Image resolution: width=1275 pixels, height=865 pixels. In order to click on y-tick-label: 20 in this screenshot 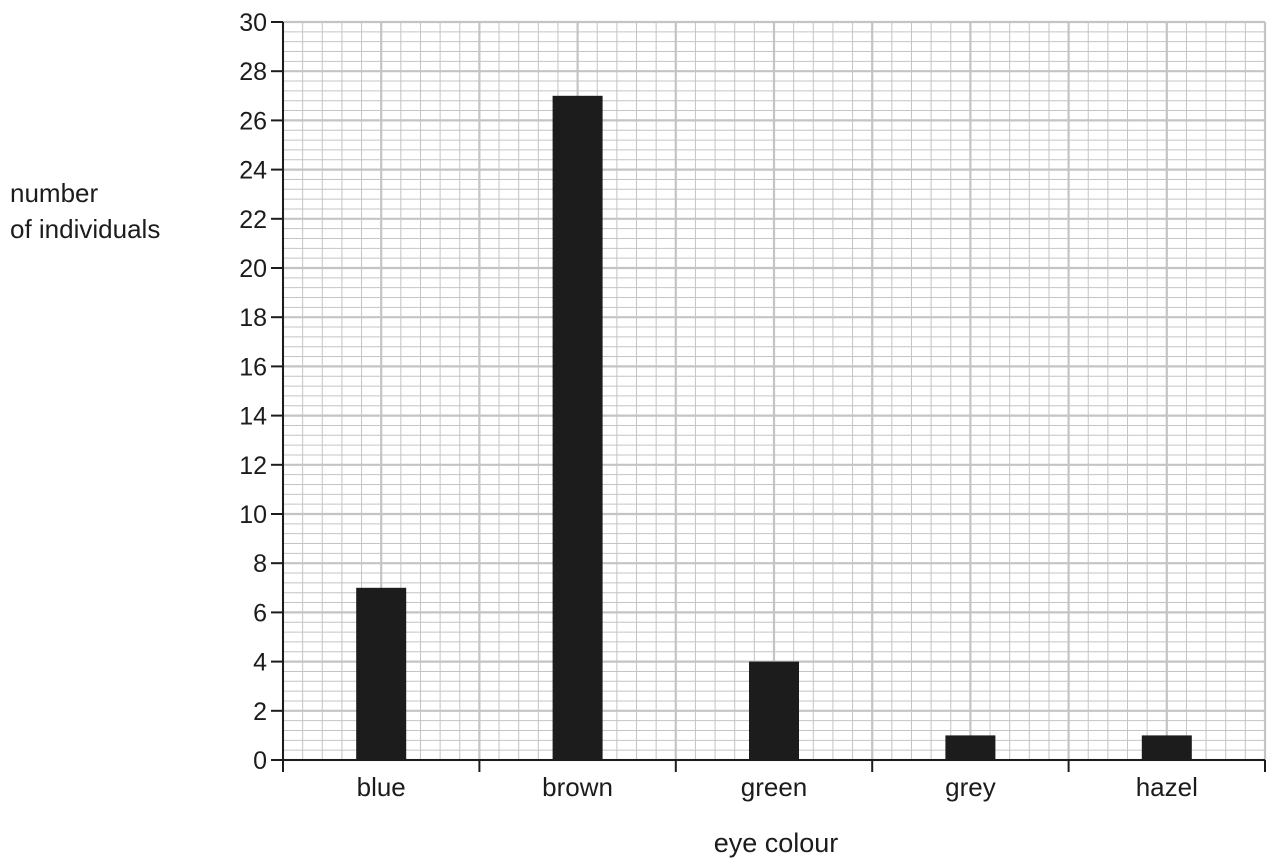, I will do `click(253, 269)`.